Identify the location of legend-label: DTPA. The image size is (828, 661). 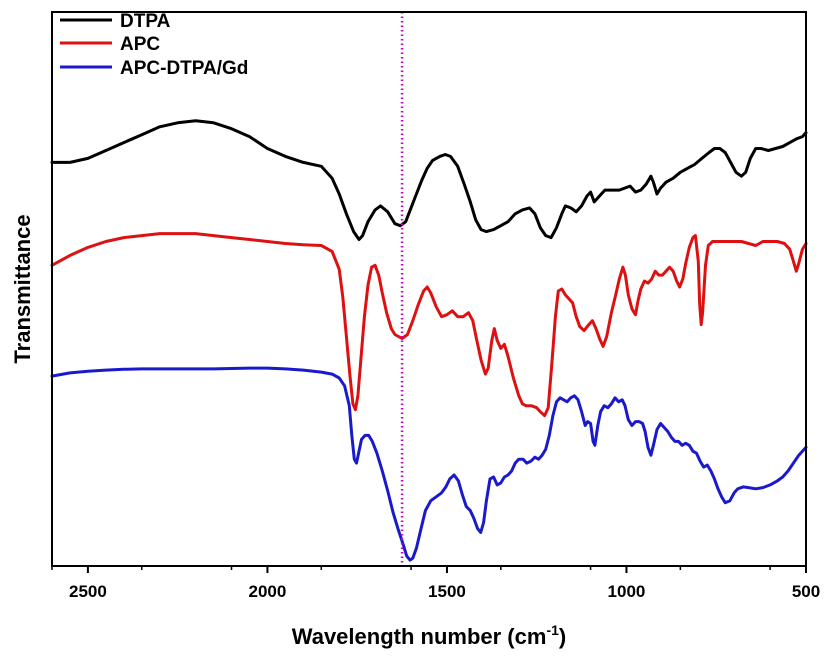
(145, 21).